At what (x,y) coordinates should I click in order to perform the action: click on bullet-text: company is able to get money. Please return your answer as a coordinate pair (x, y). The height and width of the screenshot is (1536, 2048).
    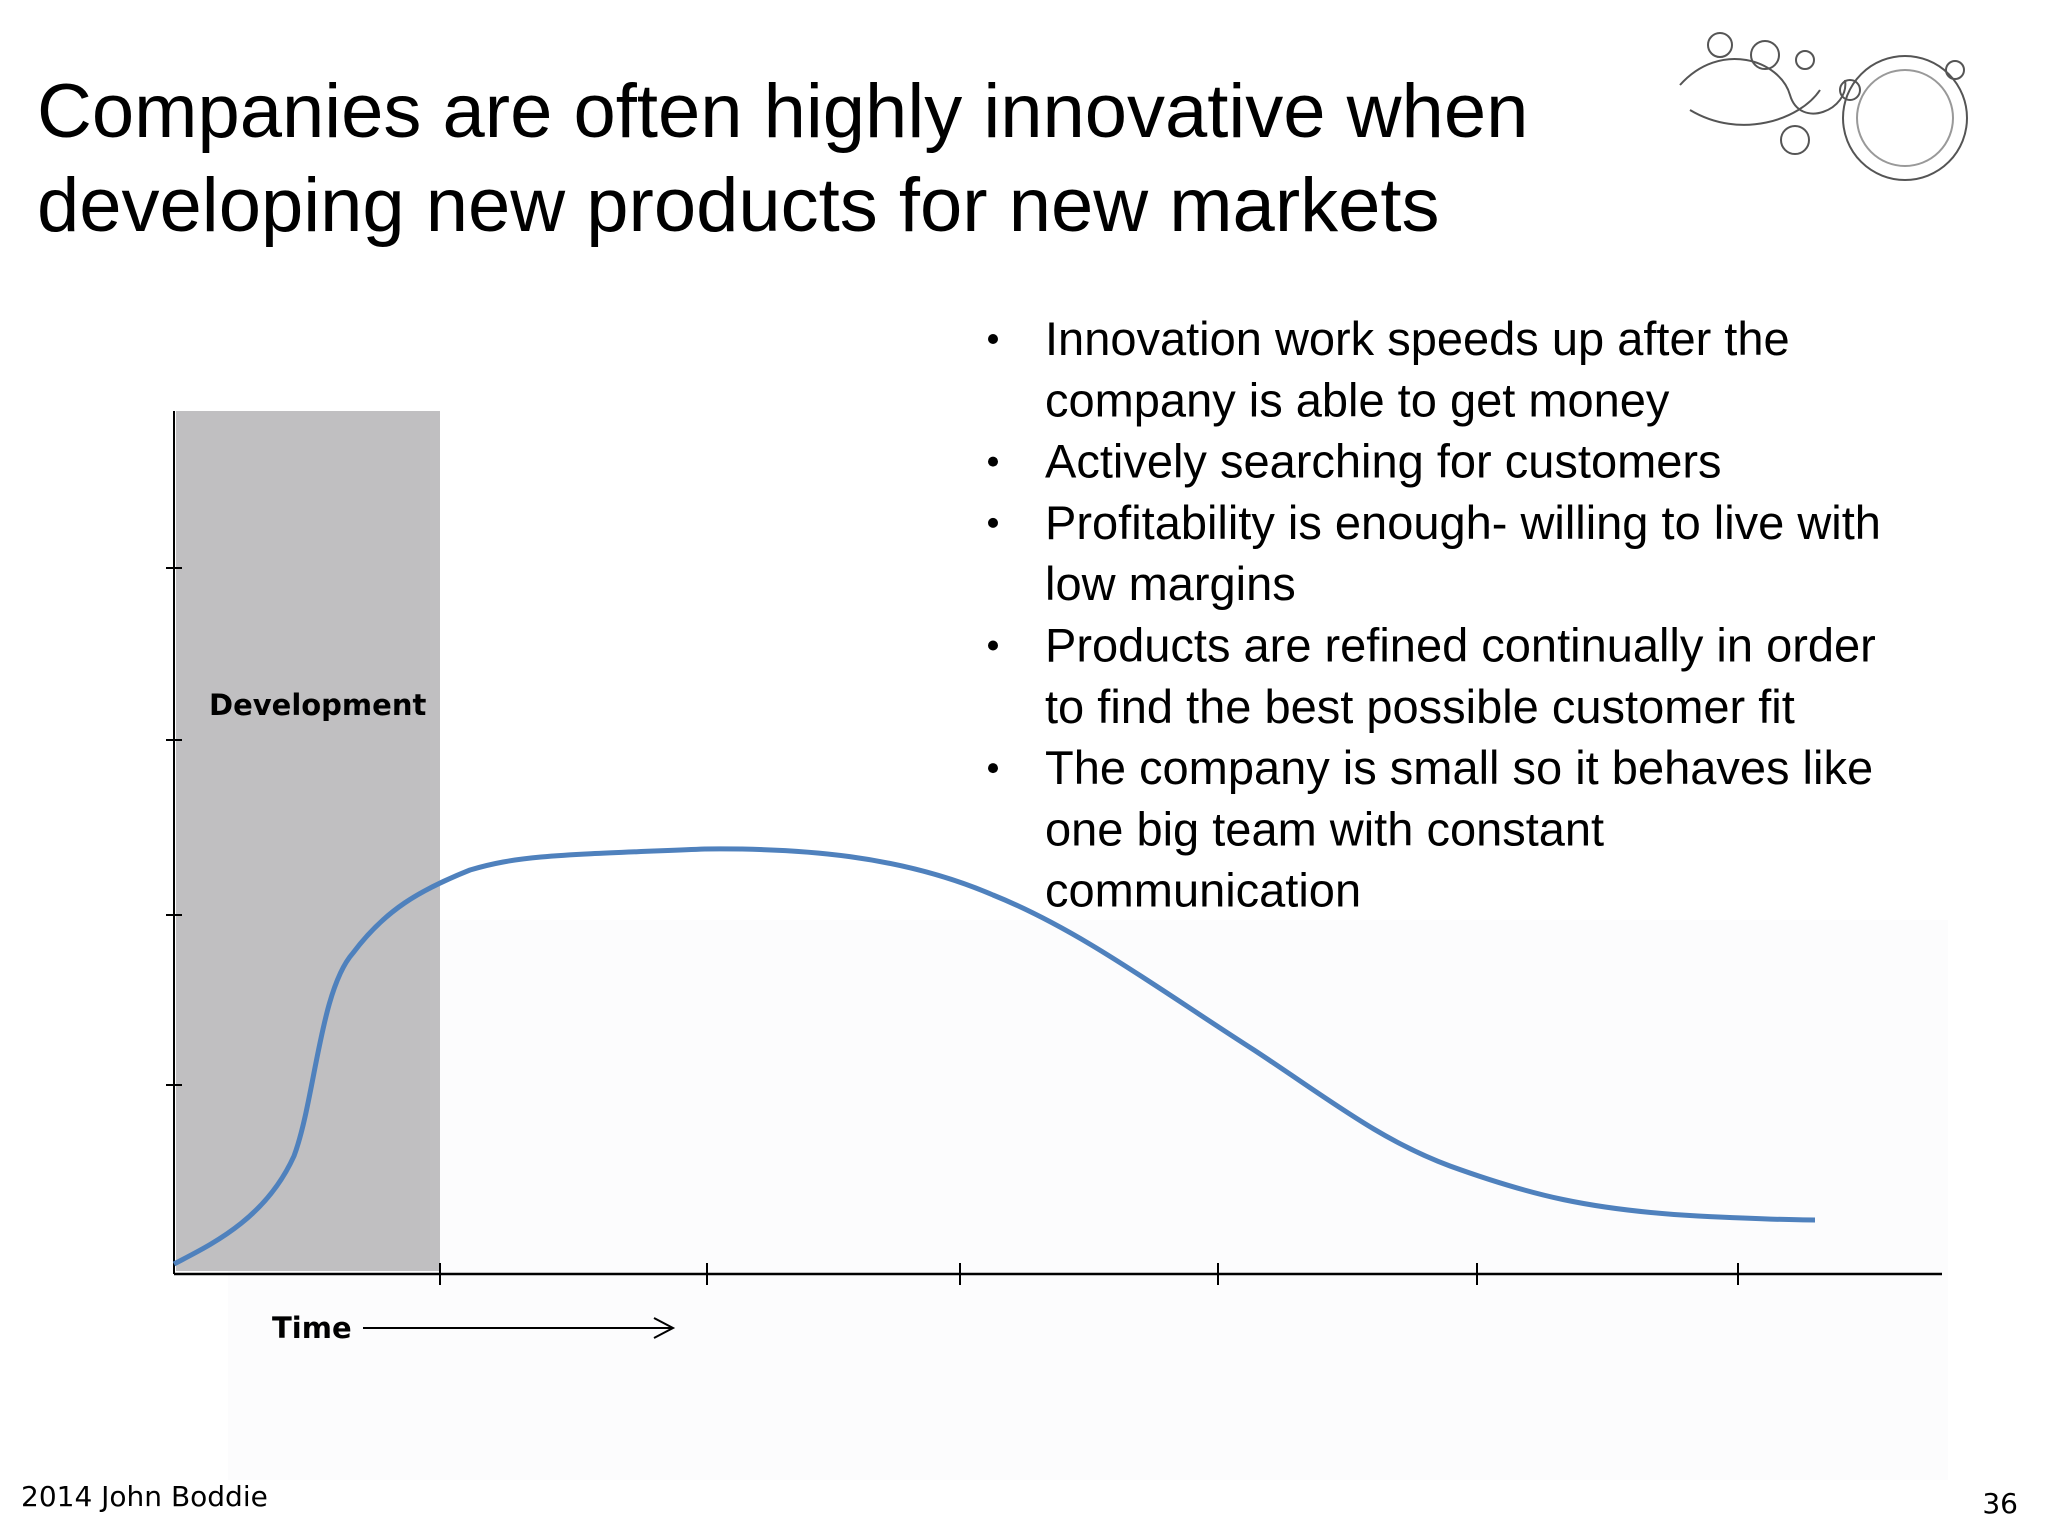
    Looking at the image, I should click on (1357, 399).